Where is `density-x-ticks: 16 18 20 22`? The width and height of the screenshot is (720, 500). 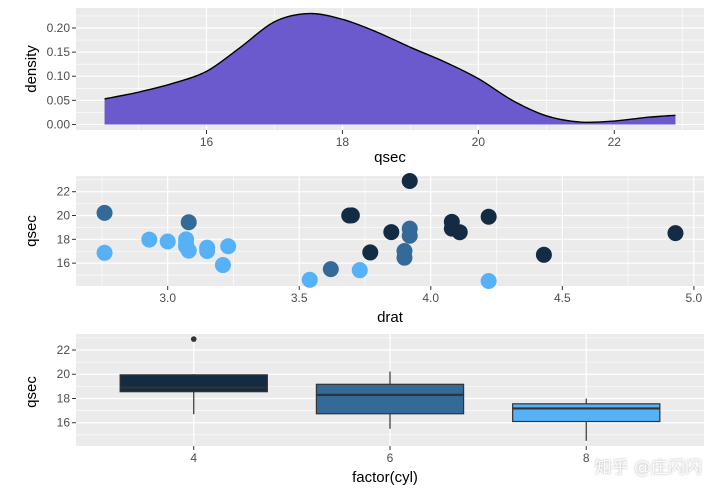 density-x-ticks: 16 18 20 22 is located at coordinates (410, 139).